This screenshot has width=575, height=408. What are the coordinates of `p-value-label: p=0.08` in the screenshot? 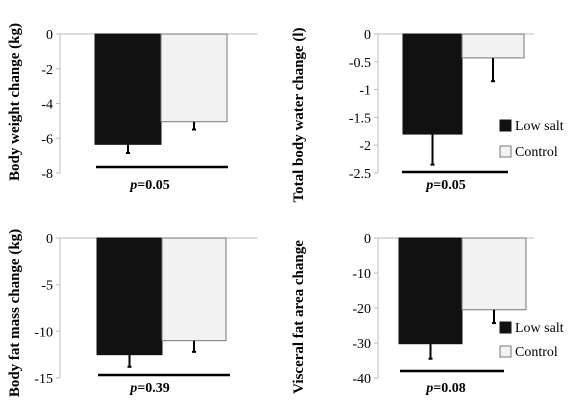 It's located at (445, 388).